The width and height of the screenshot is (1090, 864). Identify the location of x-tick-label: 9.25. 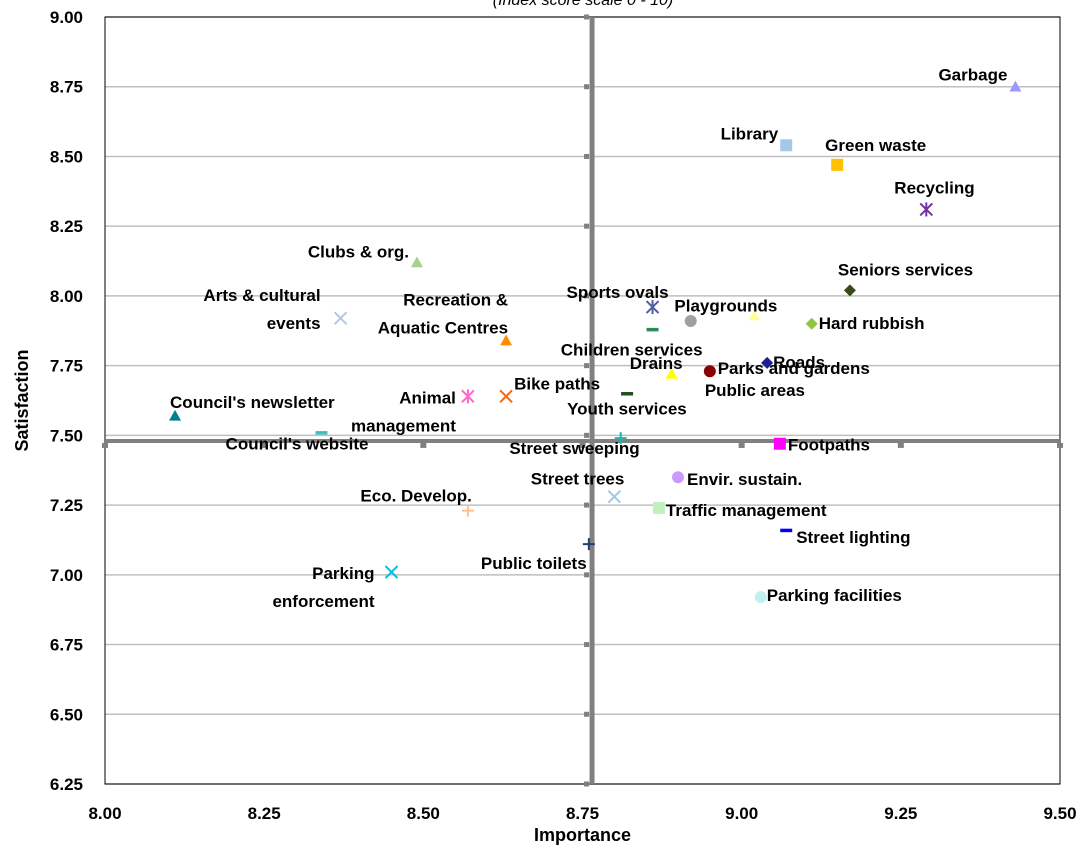
(900, 813).